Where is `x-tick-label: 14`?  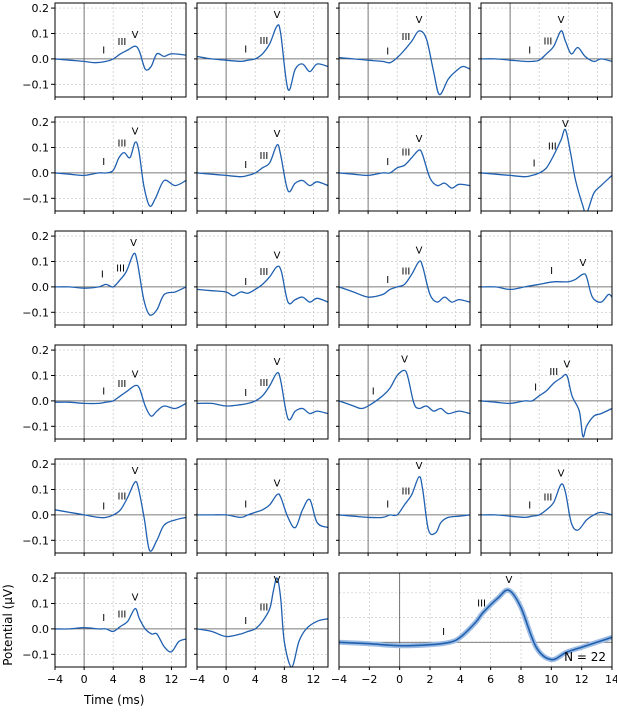
x-tick-label: 14 is located at coordinates (611, 679).